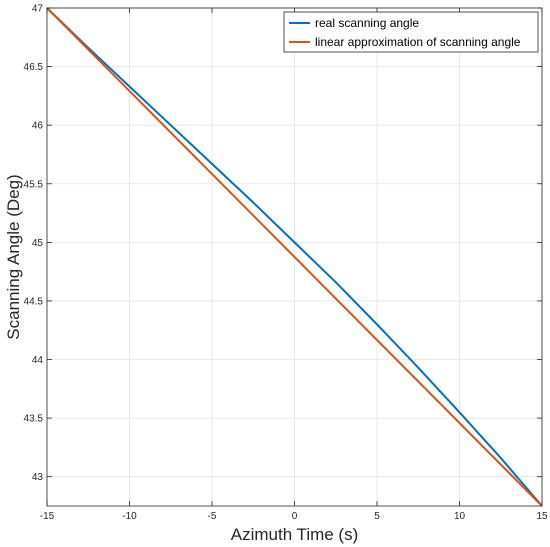  Describe the element at coordinates (418, 42) in the screenshot. I see `legend-label-linear: linear approximation of scanning angle` at that location.